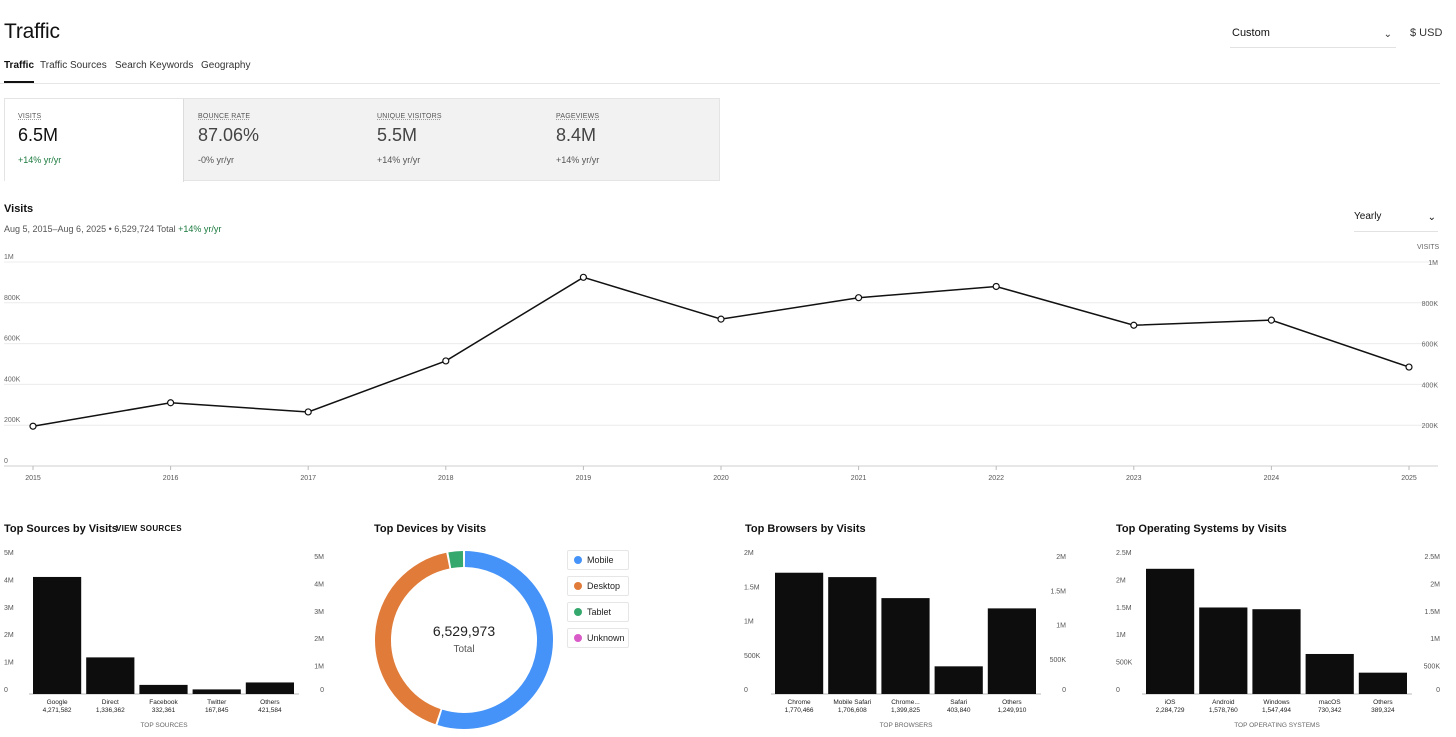 This screenshot has width=1456, height=737. What do you see at coordinates (1011, 710) in the screenshot?
I see `bar-value-label: 1,249,910` at bounding box center [1011, 710].